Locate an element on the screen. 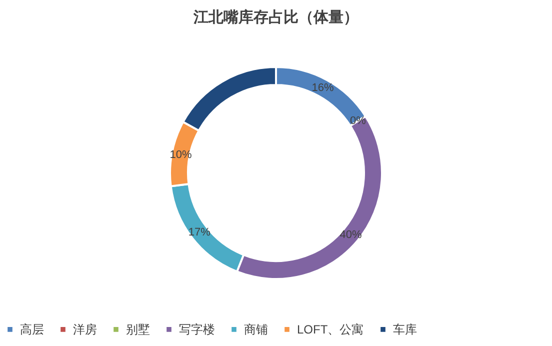 The width and height of the screenshot is (552, 346). legend-label: 别墅 is located at coordinates (138, 329).